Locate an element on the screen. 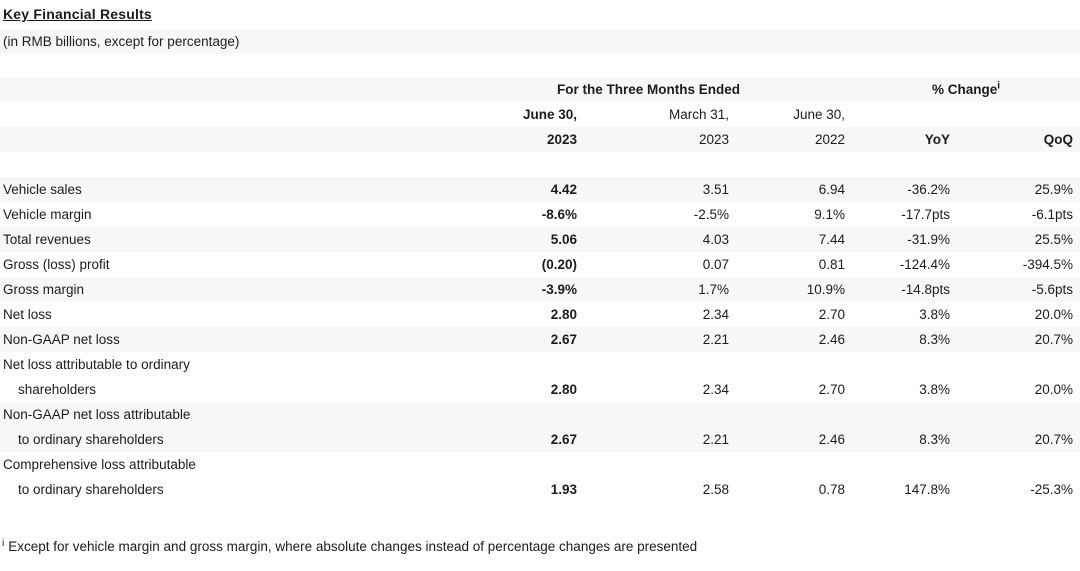  value-cell: -394.5% is located at coordinates (1048, 264).